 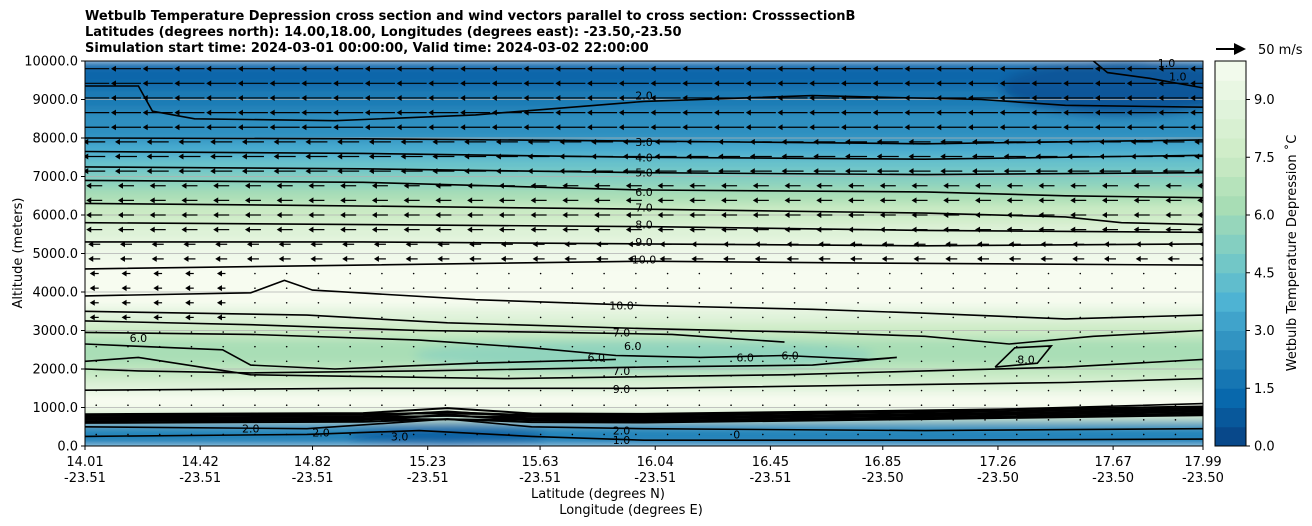 What do you see at coordinates (56, 331) in the screenshot?
I see `y-tick-label-3: 3000.0` at bounding box center [56, 331].